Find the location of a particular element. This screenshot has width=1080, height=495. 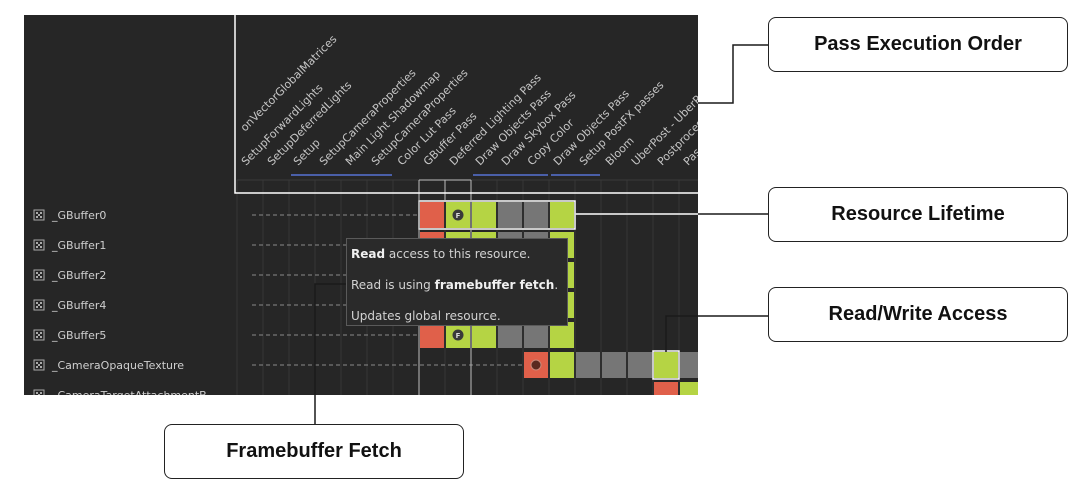

tooltip-text: . is located at coordinates (556, 285).